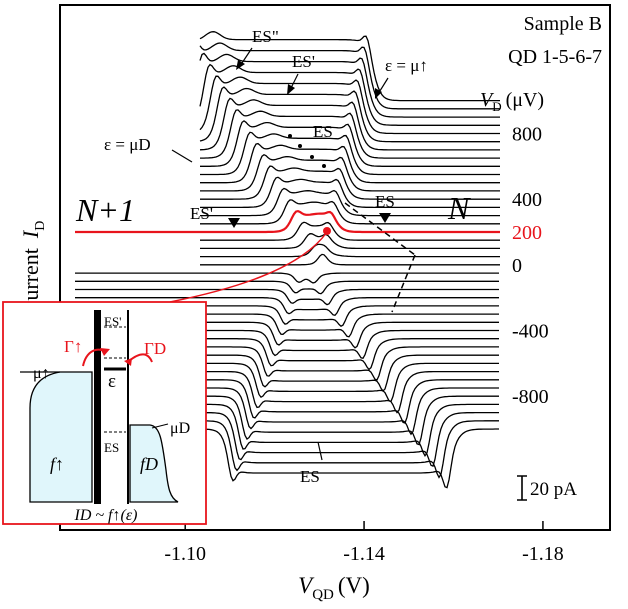 This screenshot has width=628, height=609. Describe the element at coordinates (527, 200) in the screenshot. I see `vd-level-label: 400` at that location.